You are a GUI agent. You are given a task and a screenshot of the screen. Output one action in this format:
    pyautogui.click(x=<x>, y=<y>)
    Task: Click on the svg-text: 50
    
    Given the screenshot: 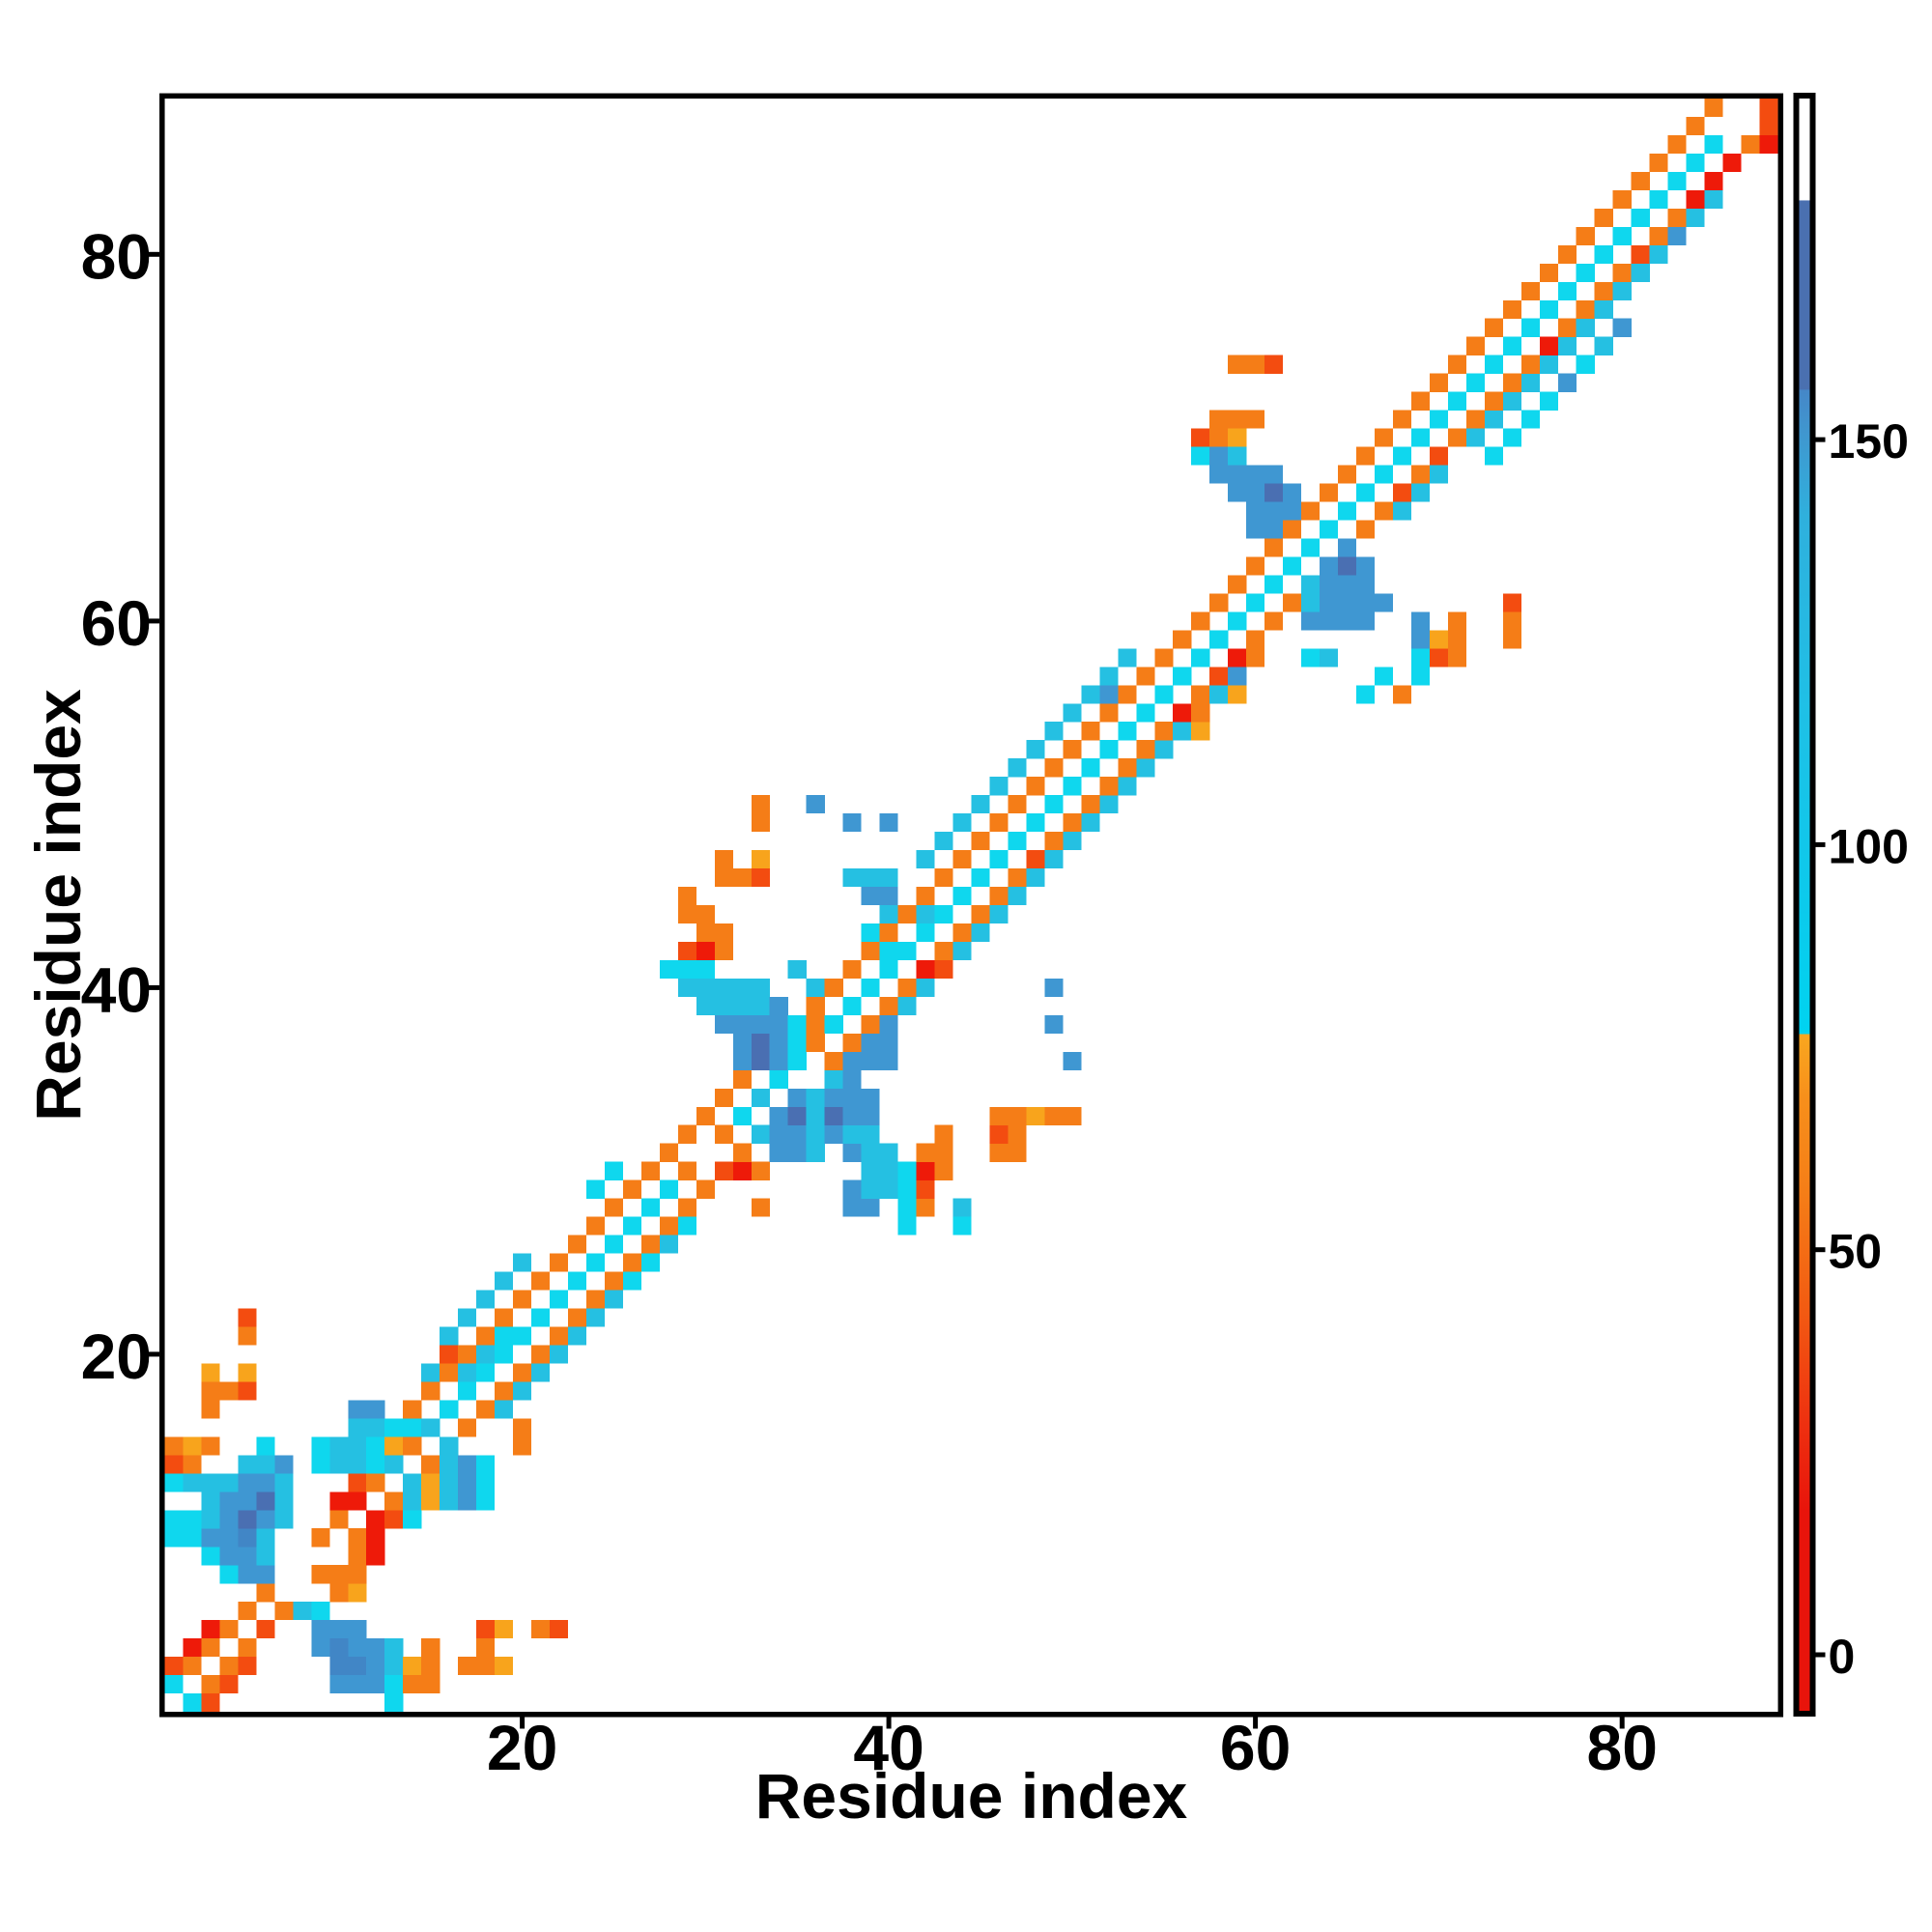 What is the action you would take?
    pyautogui.click(x=1856, y=1252)
    